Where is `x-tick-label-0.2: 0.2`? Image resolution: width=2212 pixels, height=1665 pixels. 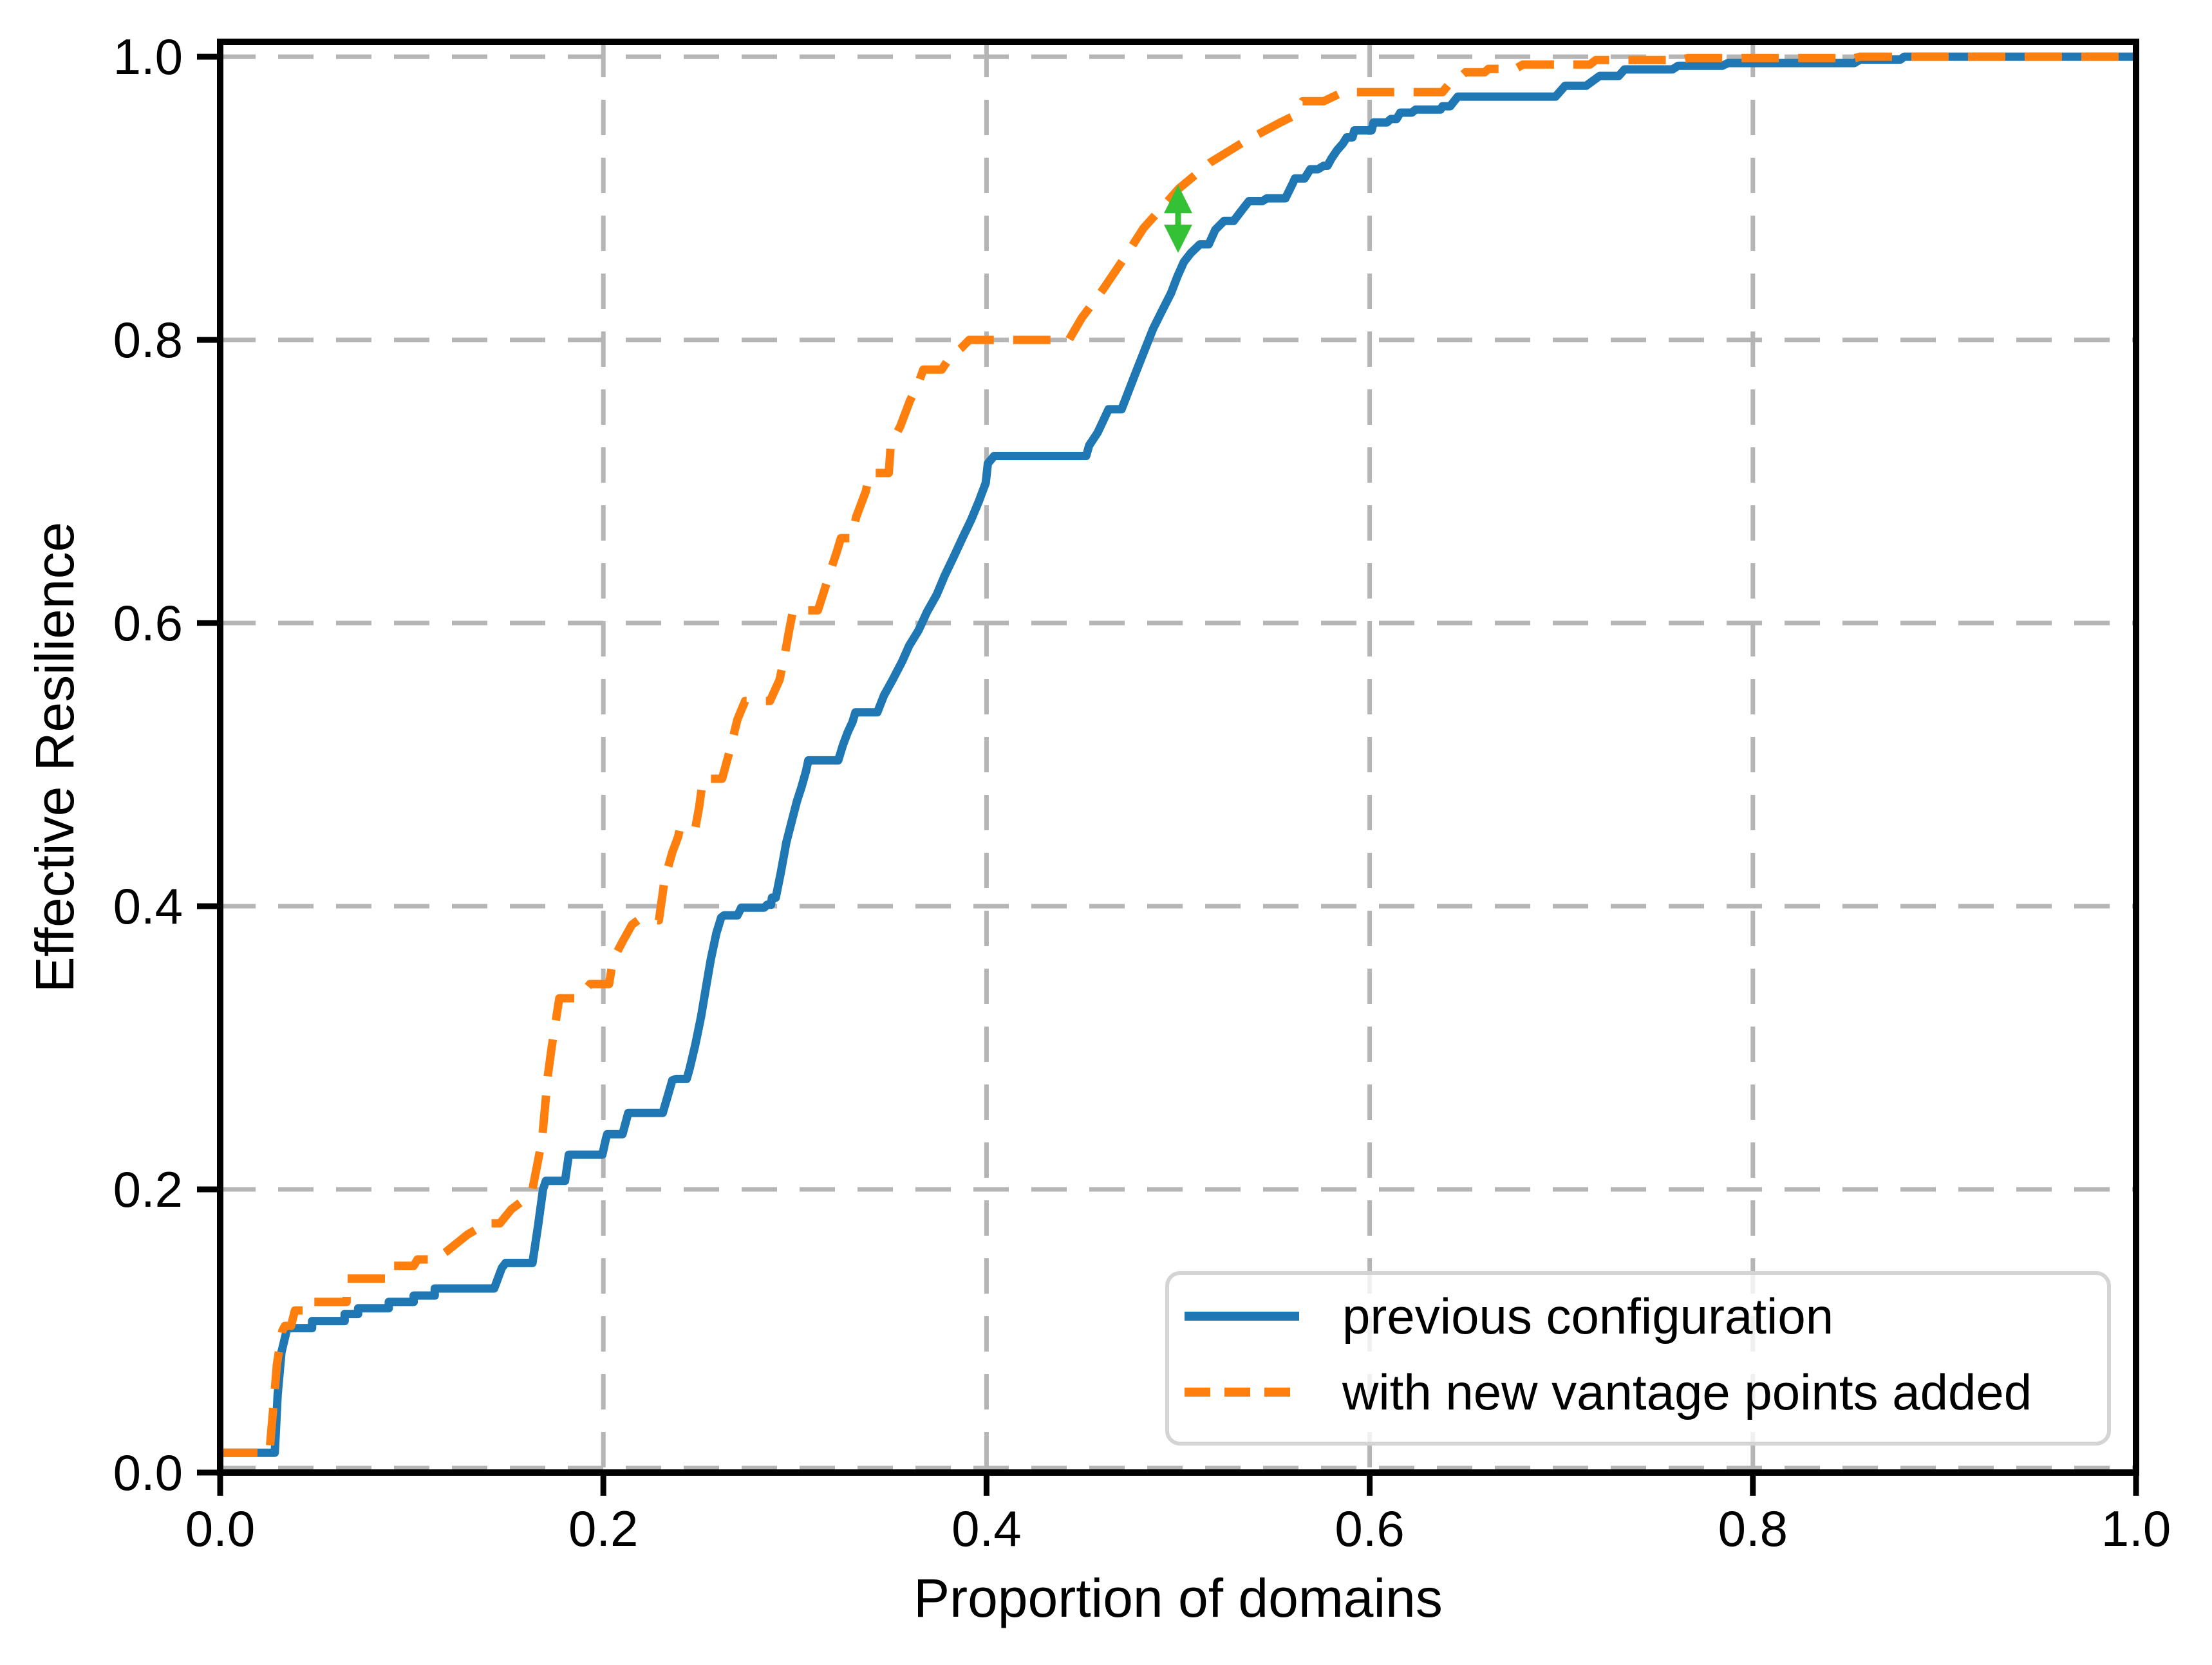
x-tick-label-0.2: 0.2 is located at coordinates (603, 1528).